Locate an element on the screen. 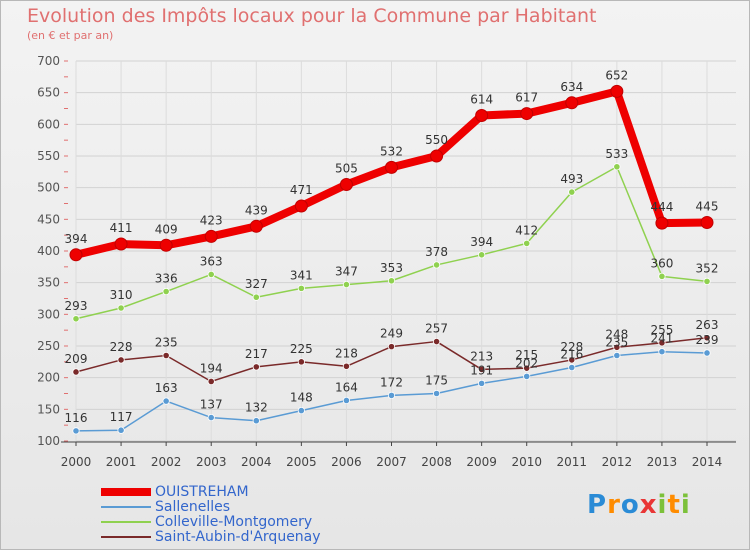 This screenshot has height=550, width=750. data-label-saint-aubin-d-arquenay: 217 is located at coordinates (256, 354).